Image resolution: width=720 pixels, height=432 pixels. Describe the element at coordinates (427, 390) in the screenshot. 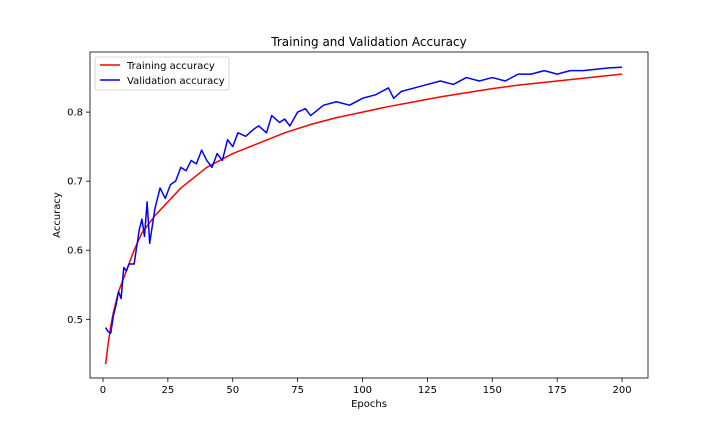

I see `x-tick-label: 125` at that location.